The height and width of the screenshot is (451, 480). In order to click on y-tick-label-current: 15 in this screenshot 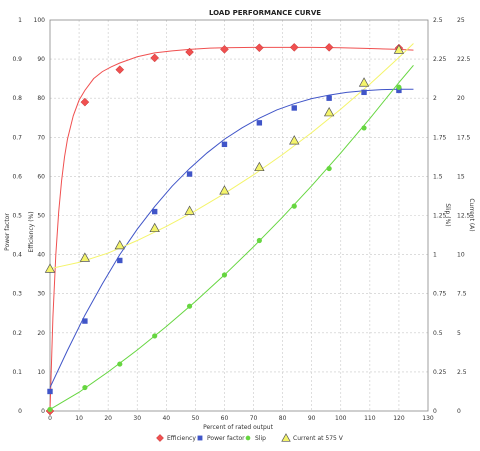, I will do `click(461, 176)`.